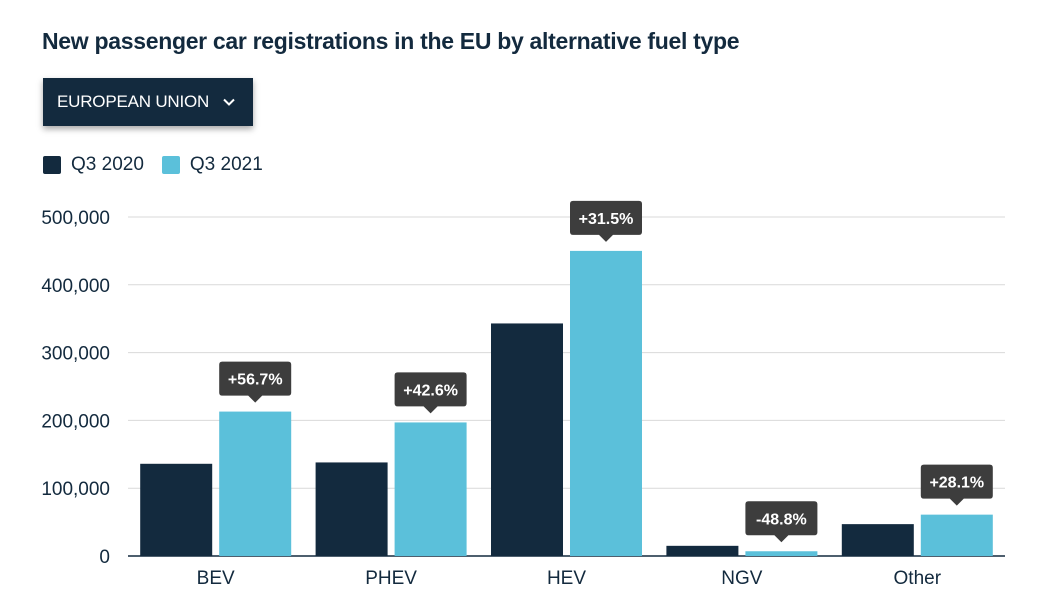  I want to click on y-tick-label: 0, so click(104, 557).